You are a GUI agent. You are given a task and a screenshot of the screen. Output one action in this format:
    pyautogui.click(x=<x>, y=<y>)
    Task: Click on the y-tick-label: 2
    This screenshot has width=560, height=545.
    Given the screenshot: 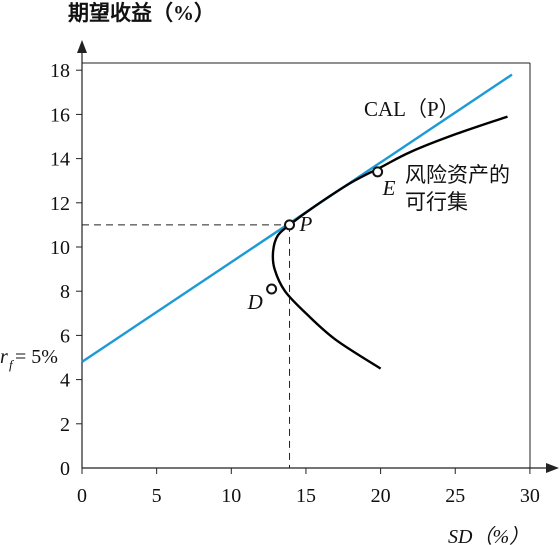 What is the action you would take?
    pyautogui.click(x=65, y=425)
    